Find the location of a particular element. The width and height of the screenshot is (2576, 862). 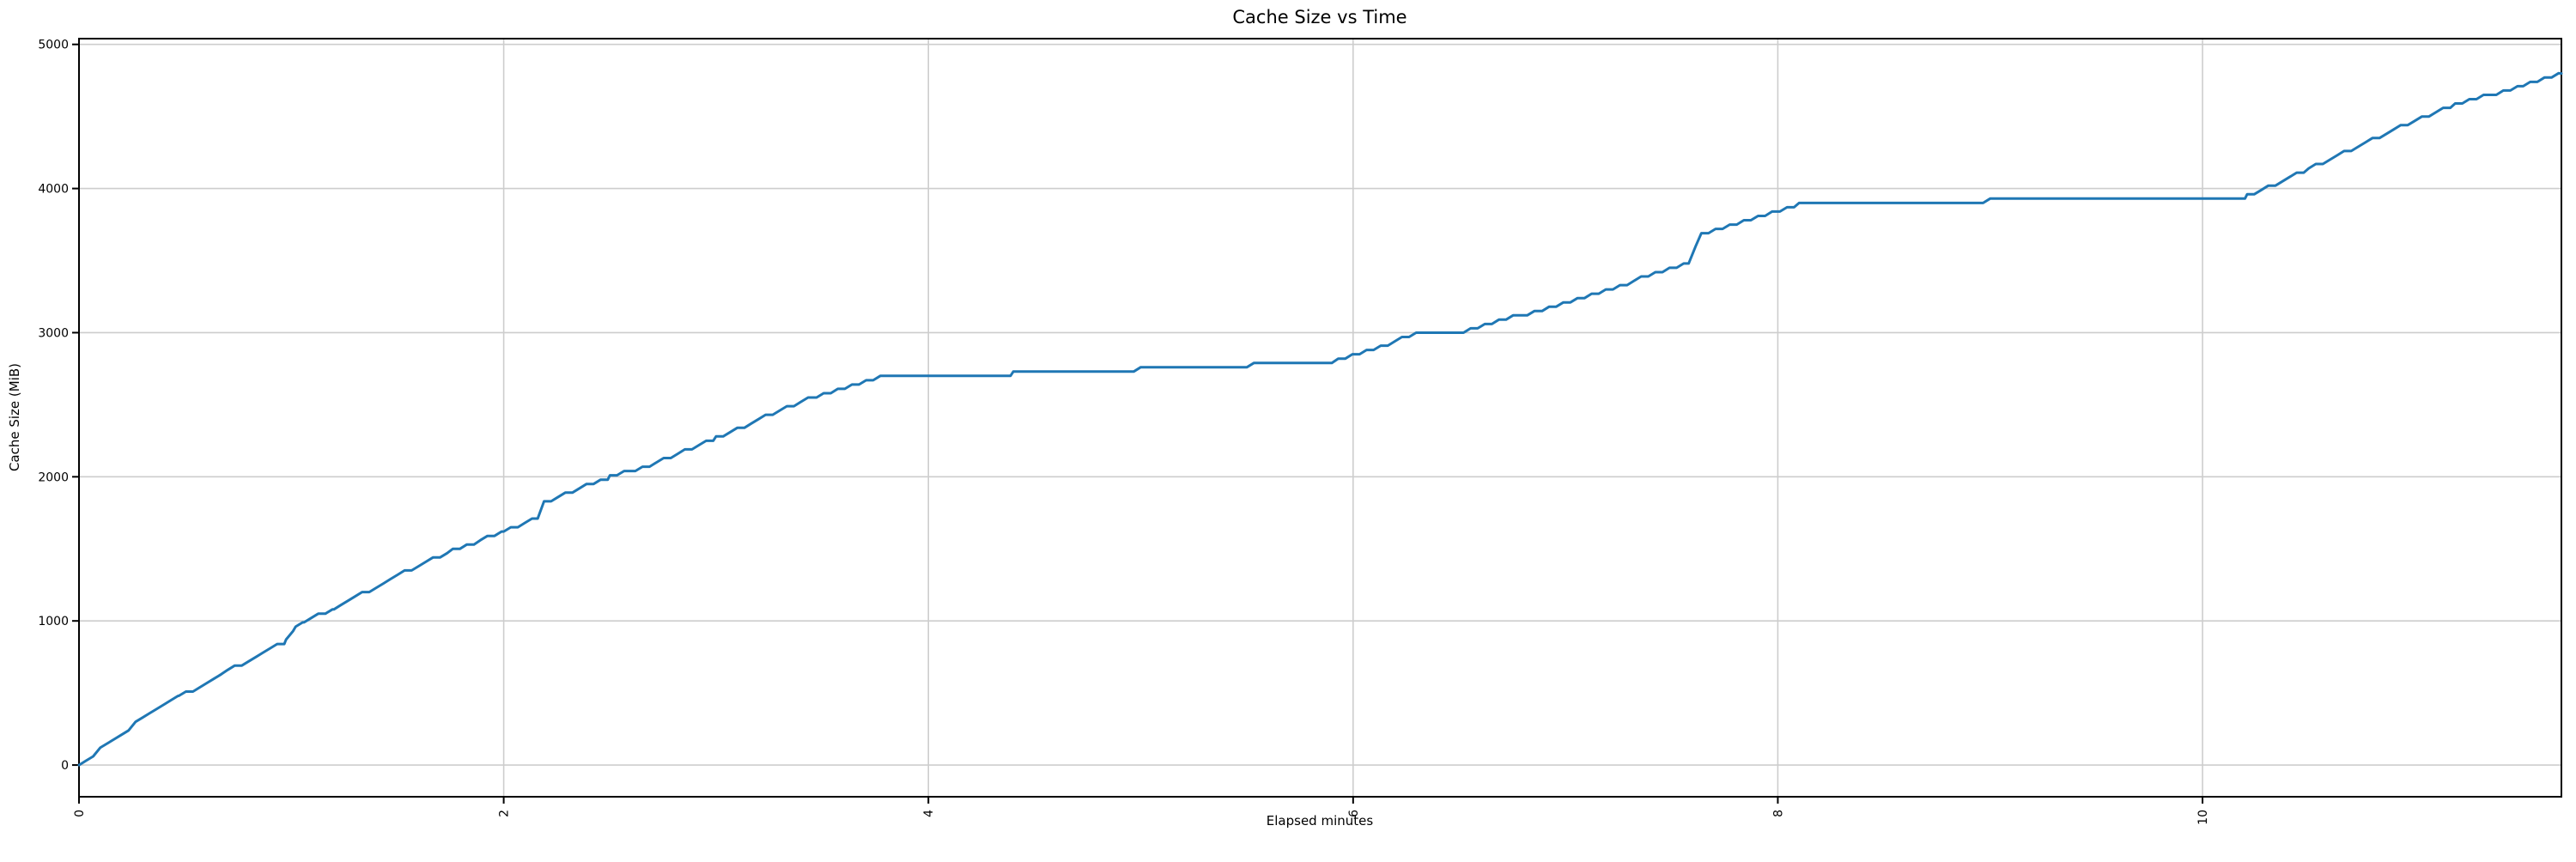

y-tick-label: 1000 is located at coordinates (53, 621).